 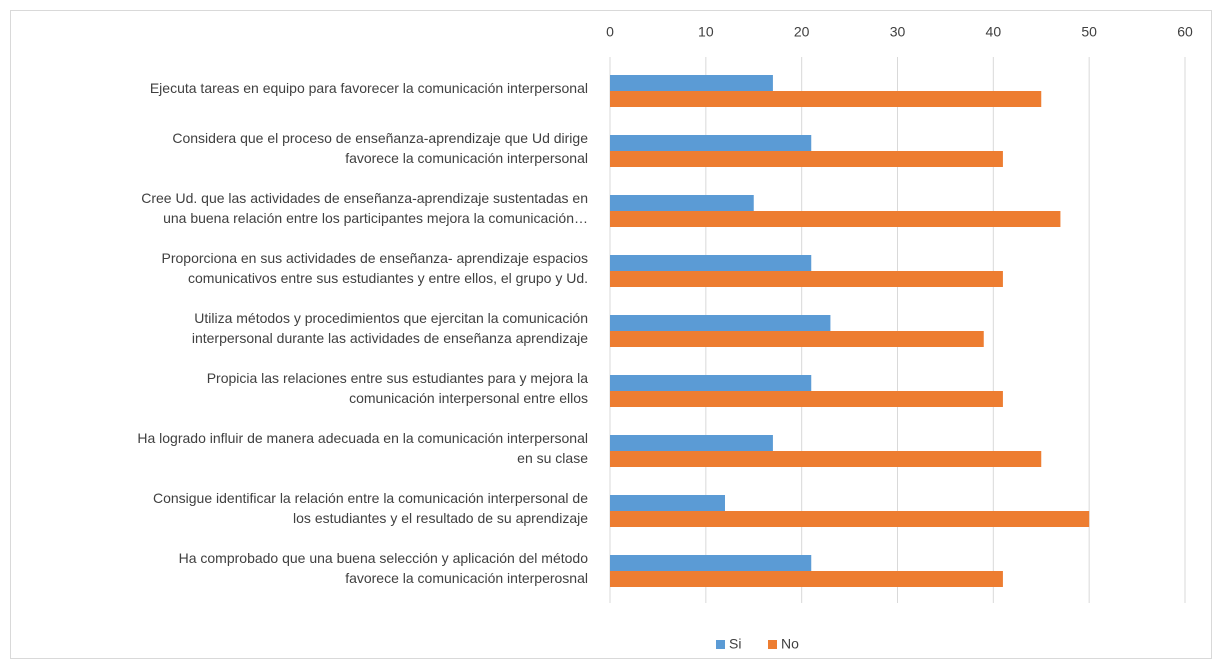 What do you see at coordinates (552, 458) in the screenshot?
I see `label-line: en su clase` at bounding box center [552, 458].